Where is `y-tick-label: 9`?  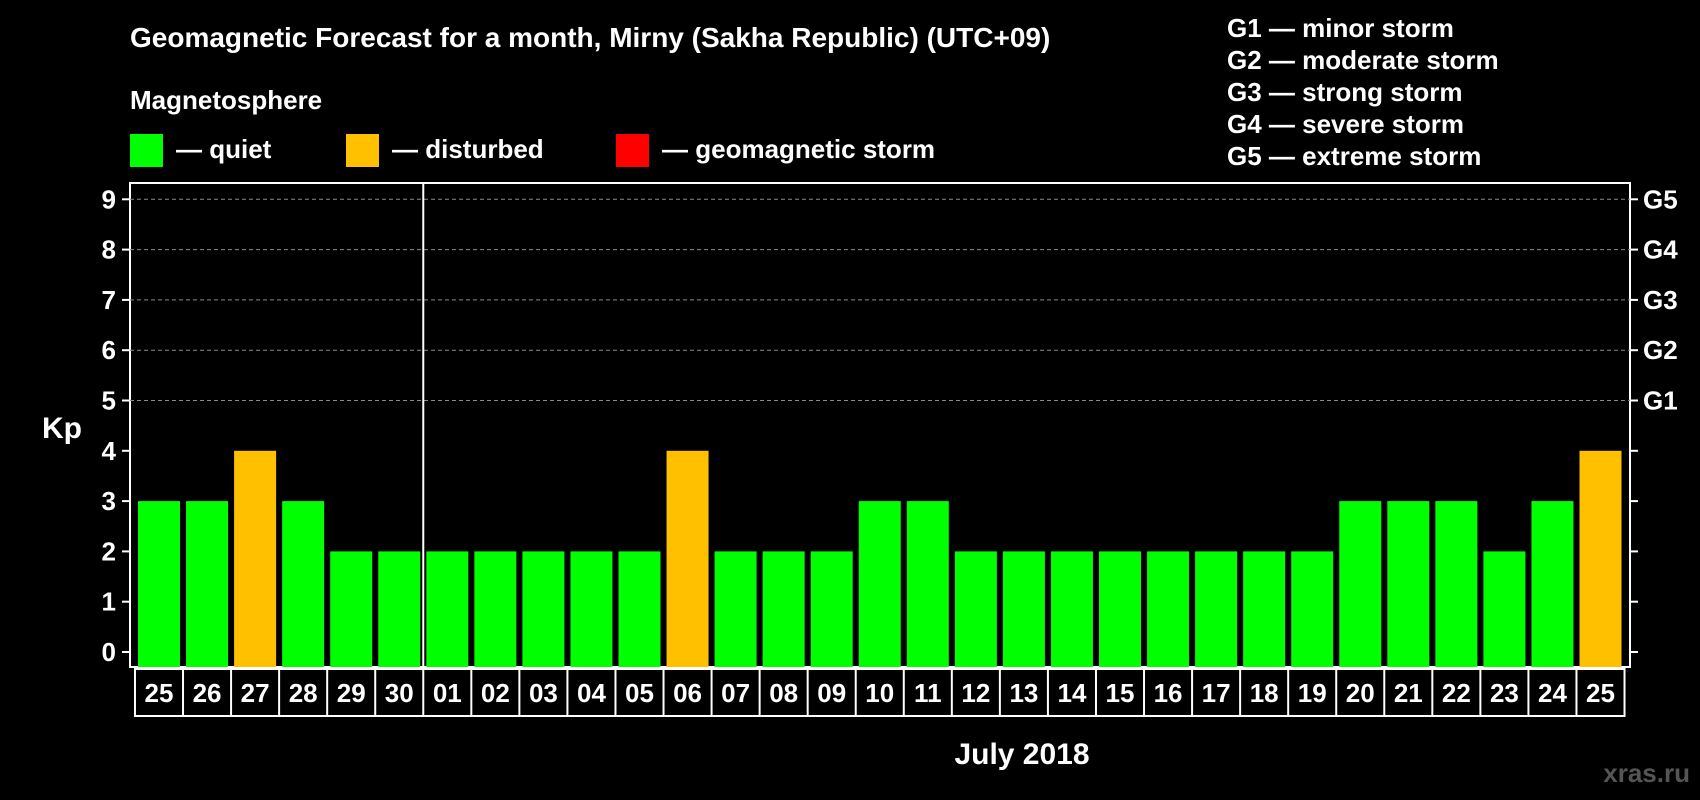 y-tick-label: 9 is located at coordinates (109, 199).